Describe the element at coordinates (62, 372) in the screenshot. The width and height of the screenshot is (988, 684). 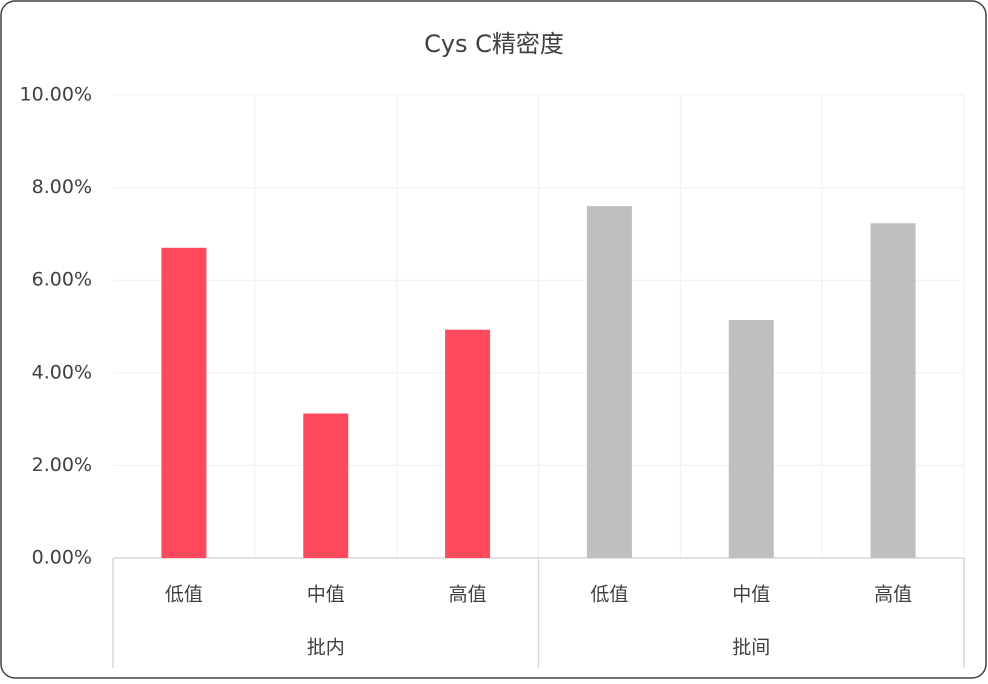
I see `y-tick-label: 4.00%` at that location.